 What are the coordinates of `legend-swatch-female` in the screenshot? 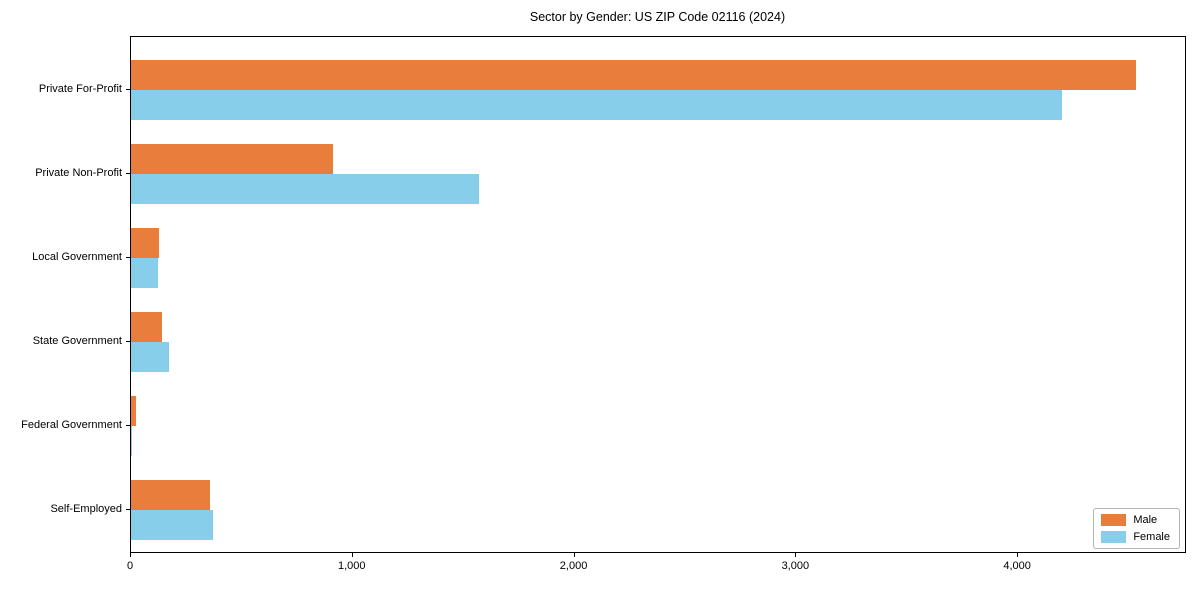 It's located at (1114, 537).